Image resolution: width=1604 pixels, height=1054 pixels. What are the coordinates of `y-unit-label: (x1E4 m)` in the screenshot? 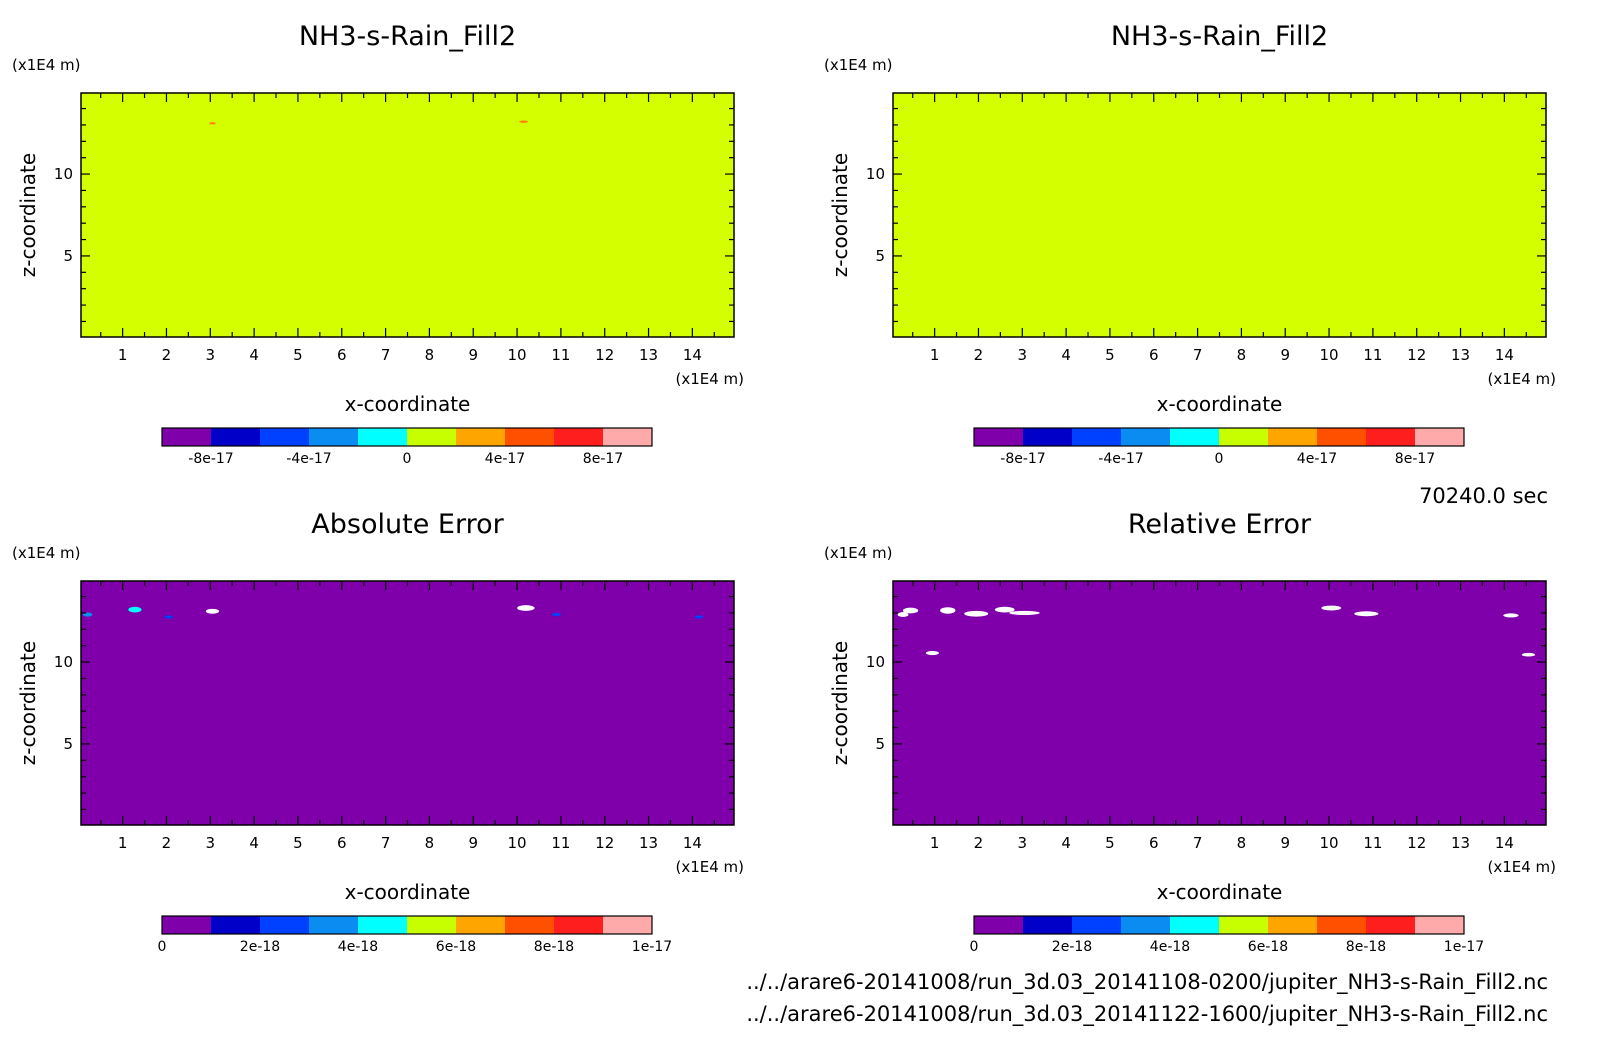 It's located at (858, 65).